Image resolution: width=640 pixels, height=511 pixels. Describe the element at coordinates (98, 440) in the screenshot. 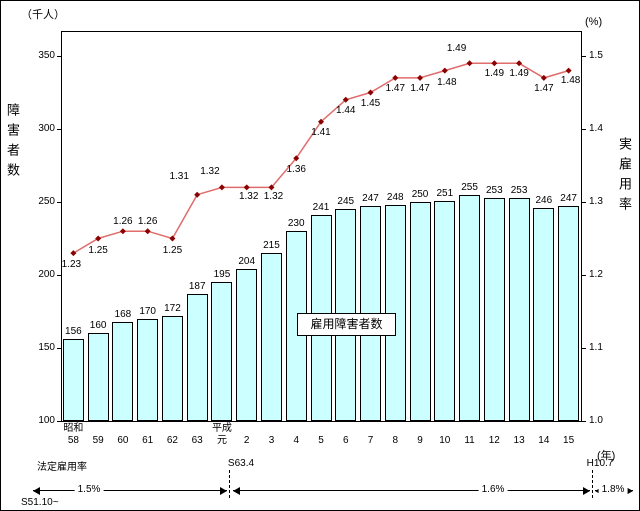

I see `x-tick-label: 59` at that location.